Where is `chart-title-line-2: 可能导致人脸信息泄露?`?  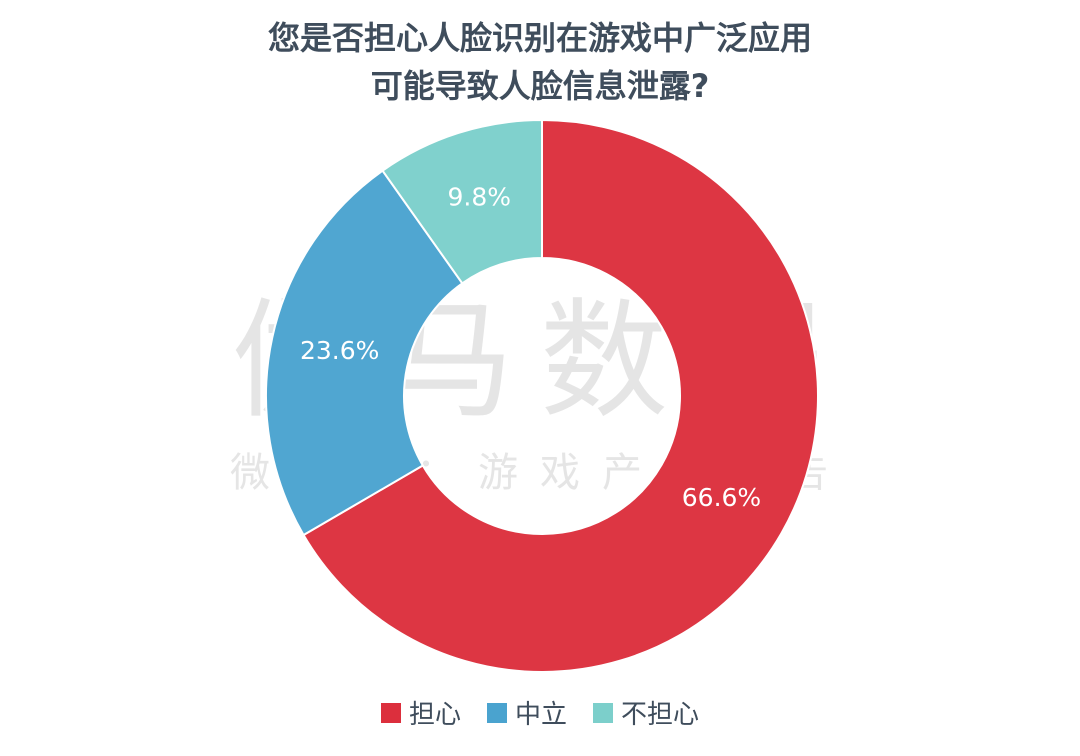 chart-title-line-2: 可能导致人脸信息泄露? is located at coordinates (540, 86).